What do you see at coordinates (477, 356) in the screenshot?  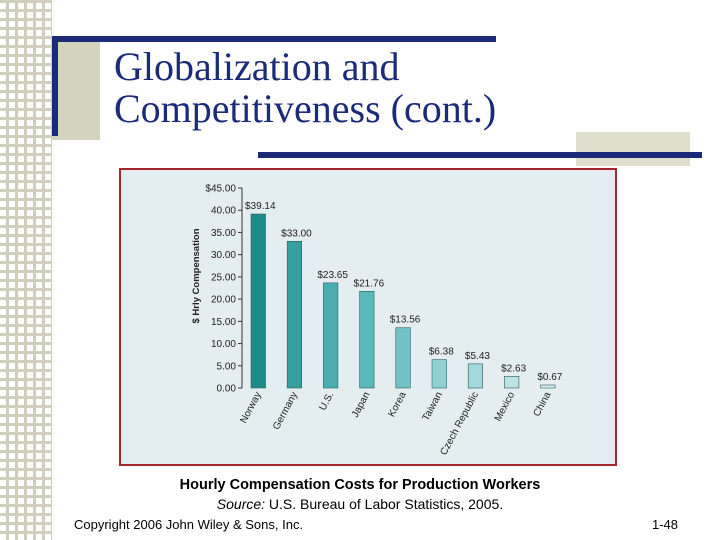 I see `bar-value-label: $5.43` at bounding box center [477, 356].